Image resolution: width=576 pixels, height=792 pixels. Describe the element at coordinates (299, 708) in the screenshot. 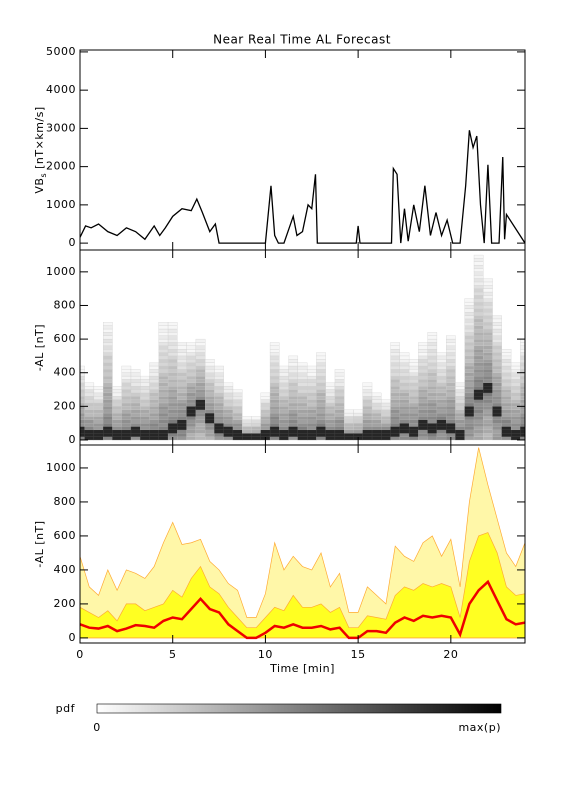

I see `colorbar` at that location.